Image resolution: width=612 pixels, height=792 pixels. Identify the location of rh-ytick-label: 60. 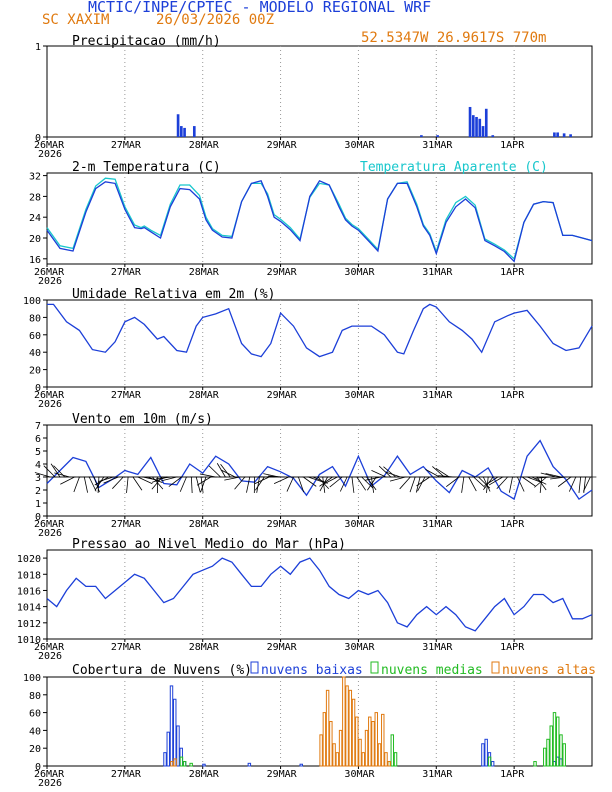
(35, 336).